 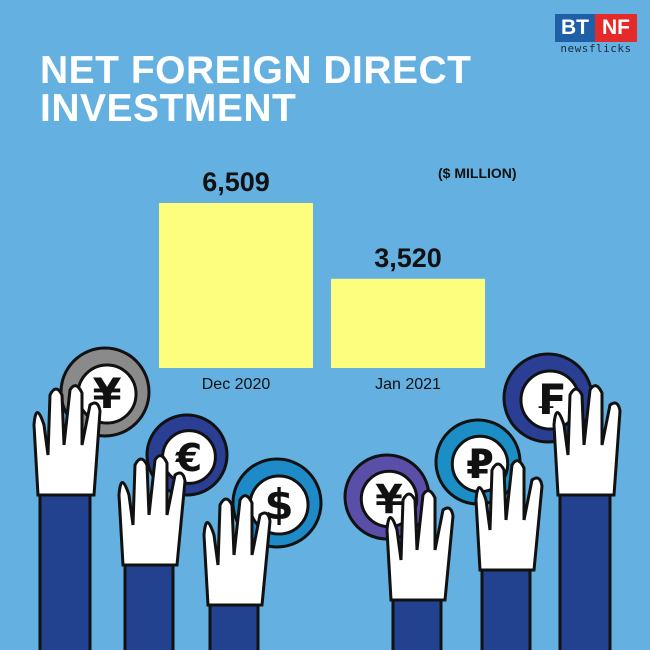 What do you see at coordinates (236, 182) in the screenshot?
I see `value-label: 6,509` at bounding box center [236, 182].